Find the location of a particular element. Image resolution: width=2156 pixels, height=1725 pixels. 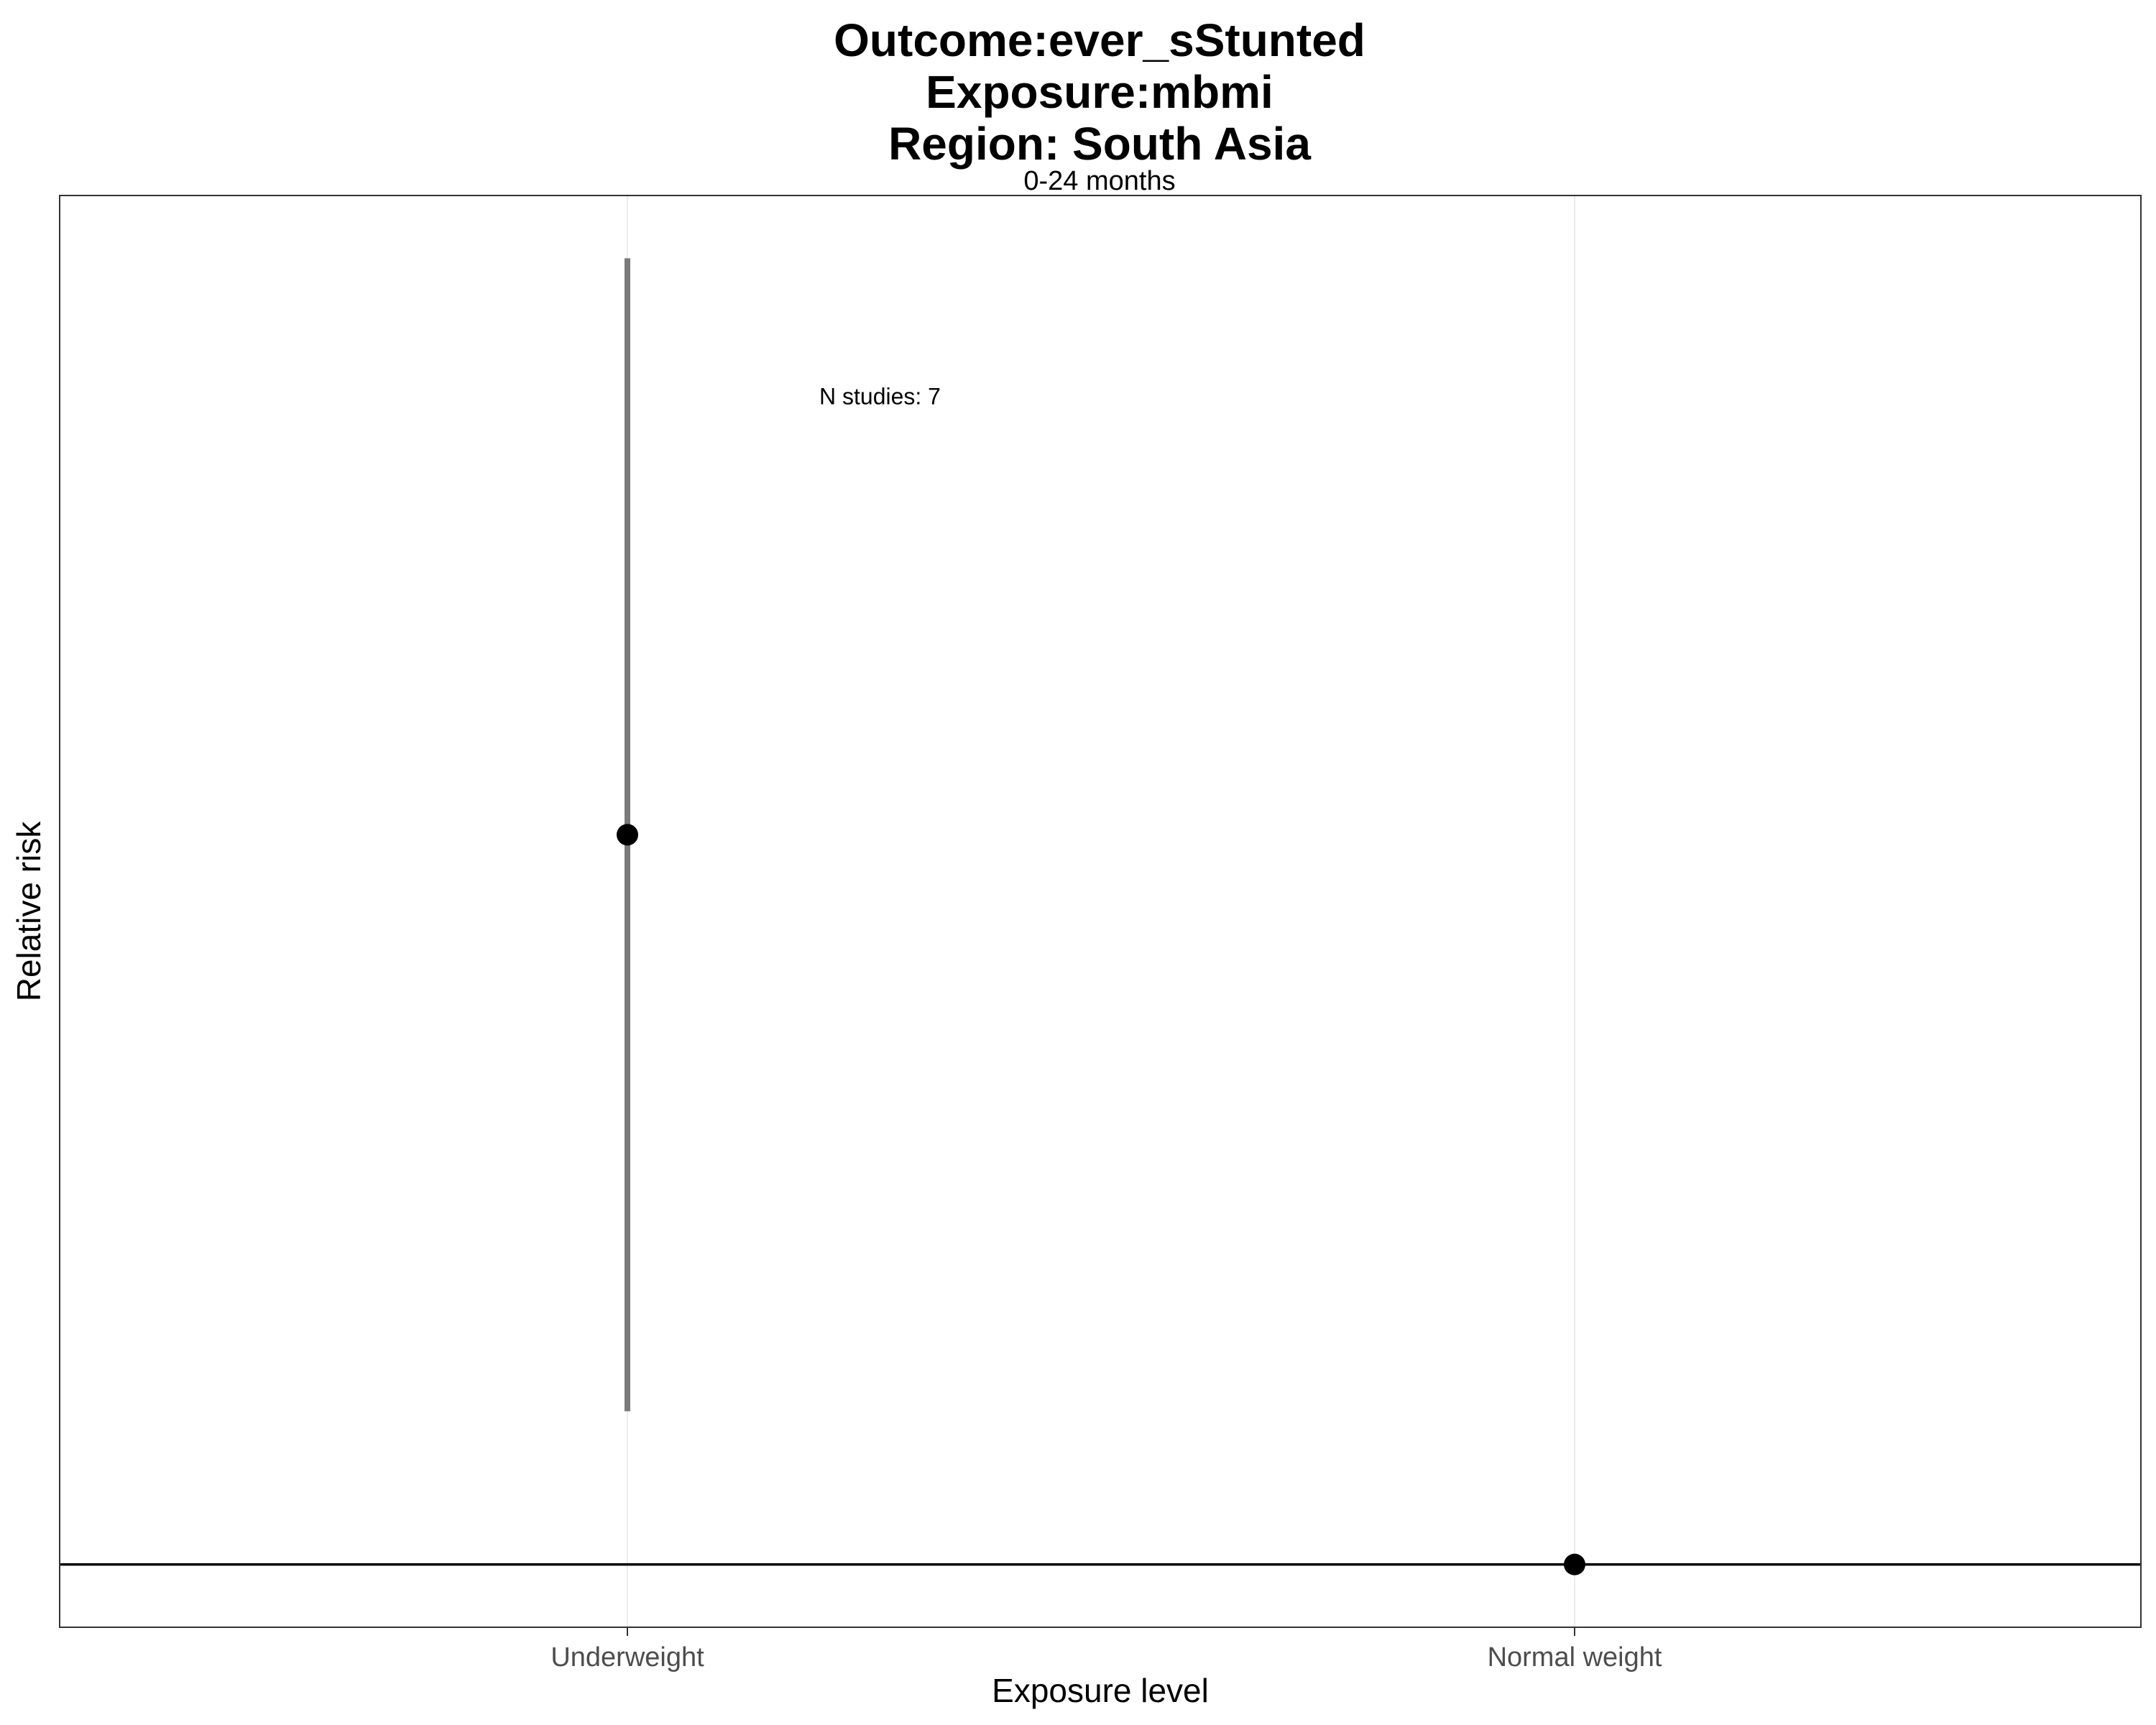

chart-title-line-2: Exposure:mbmi is located at coordinates (1099, 92).